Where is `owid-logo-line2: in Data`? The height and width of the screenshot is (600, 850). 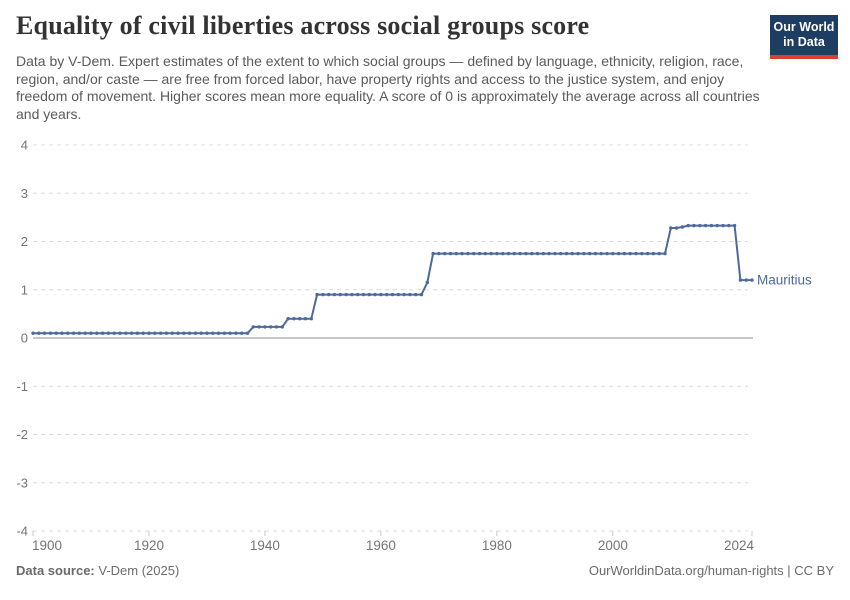 owid-logo-line2: in Data is located at coordinates (804, 42).